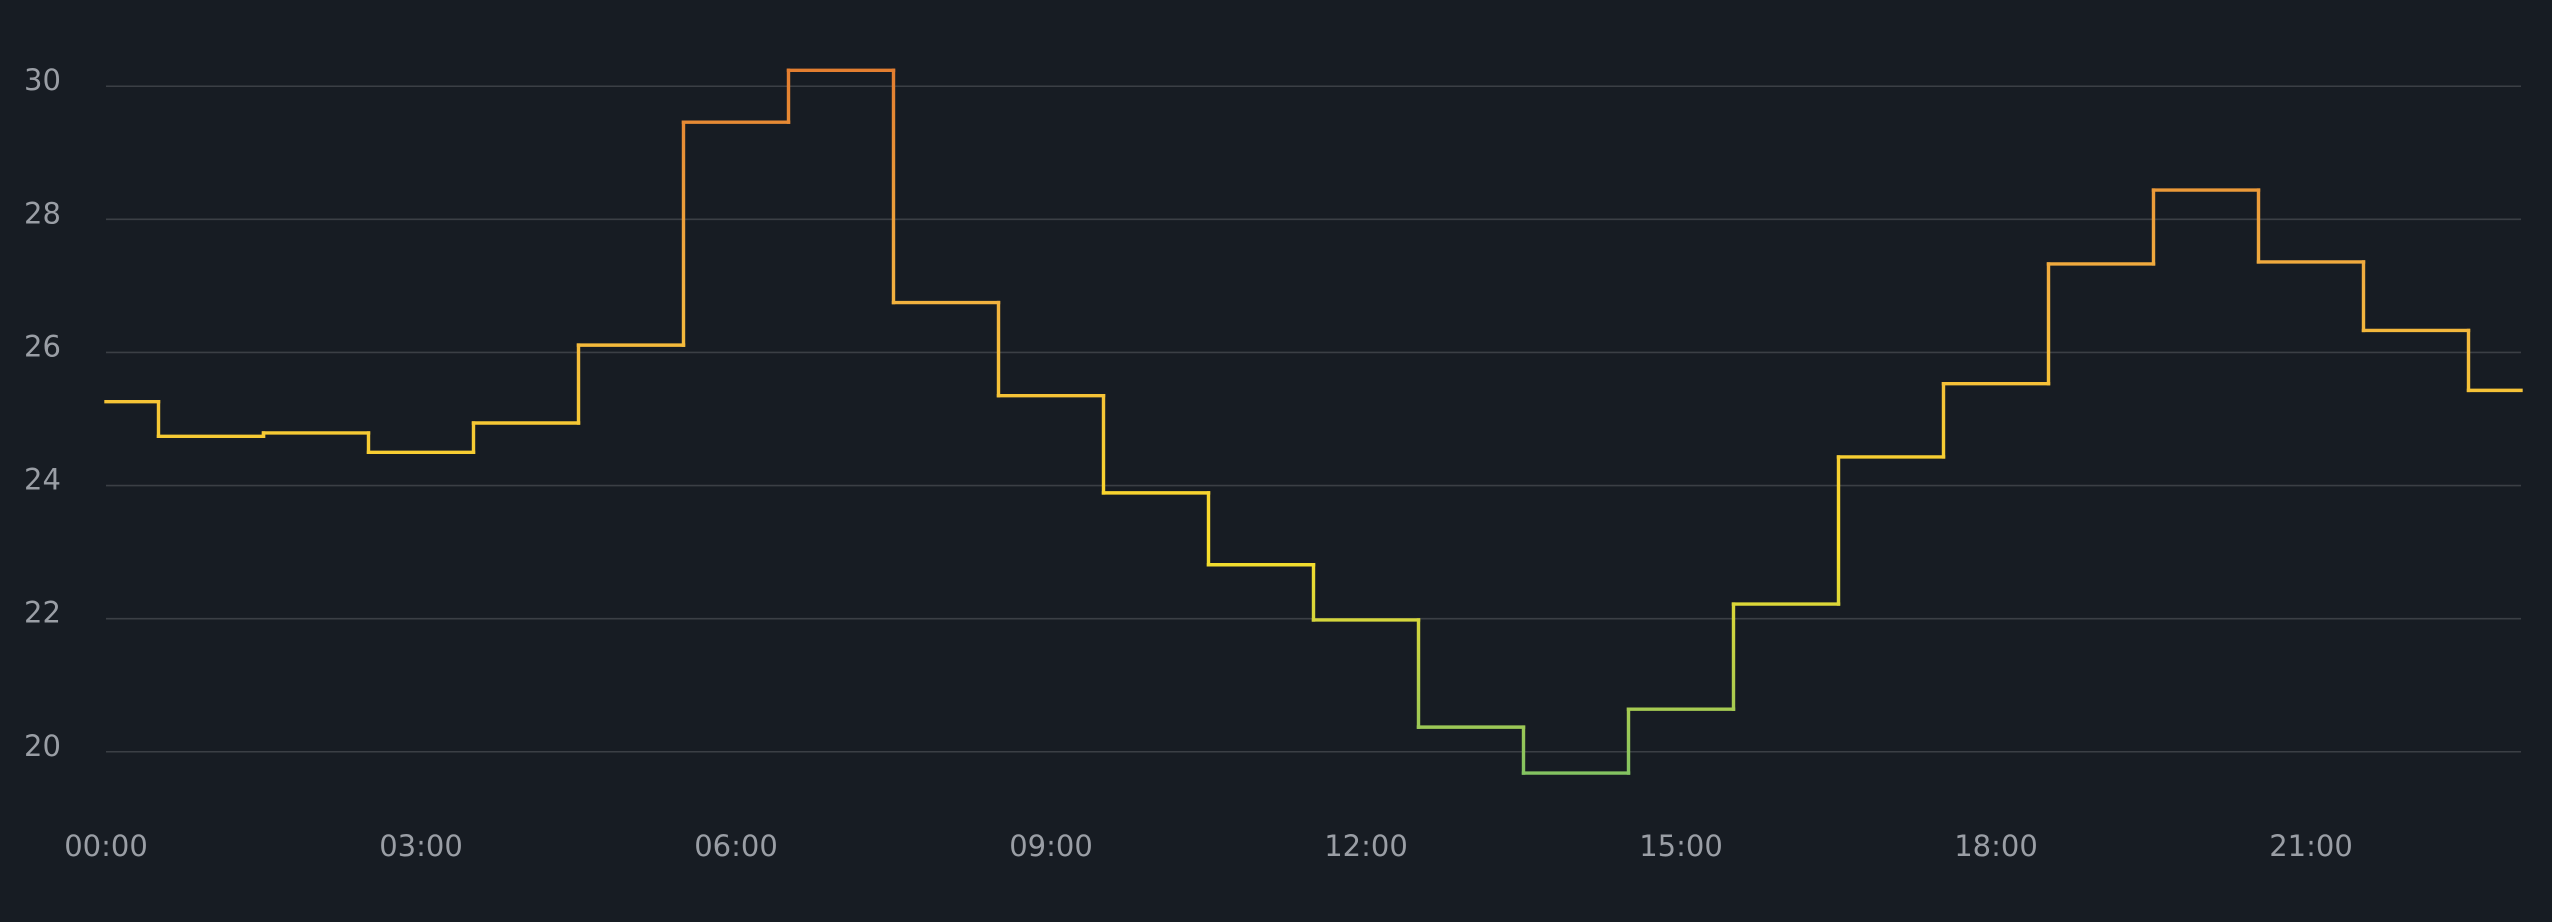  I want to click on x-tick-label: 21:00, so click(2311, 846).